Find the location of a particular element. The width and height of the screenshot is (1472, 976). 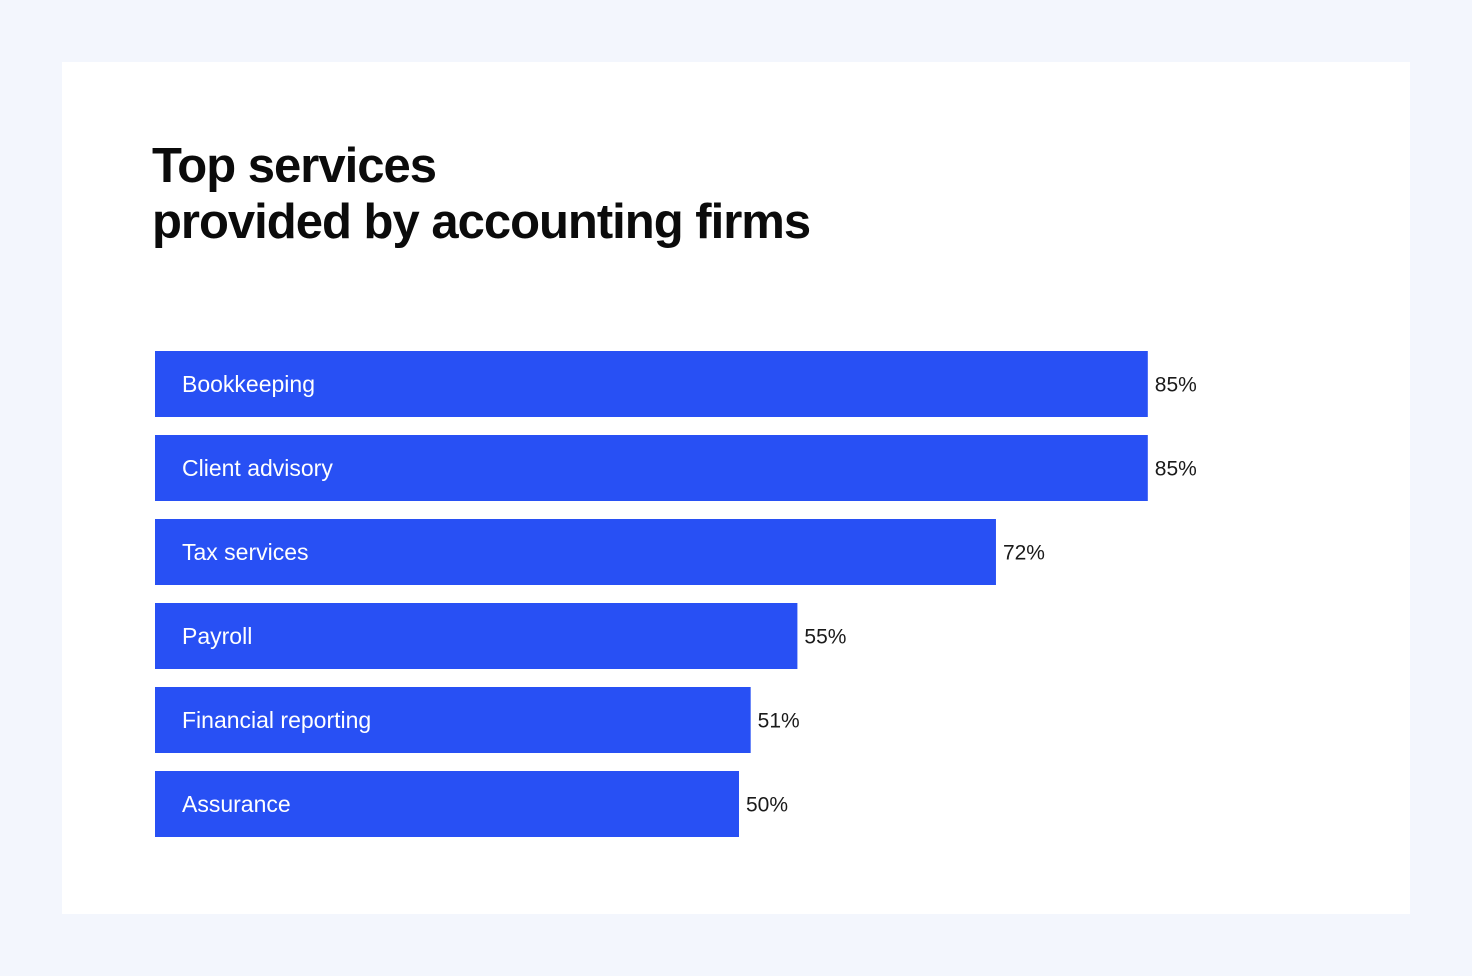

bar-tax-services is located at coordinates (575, 552).